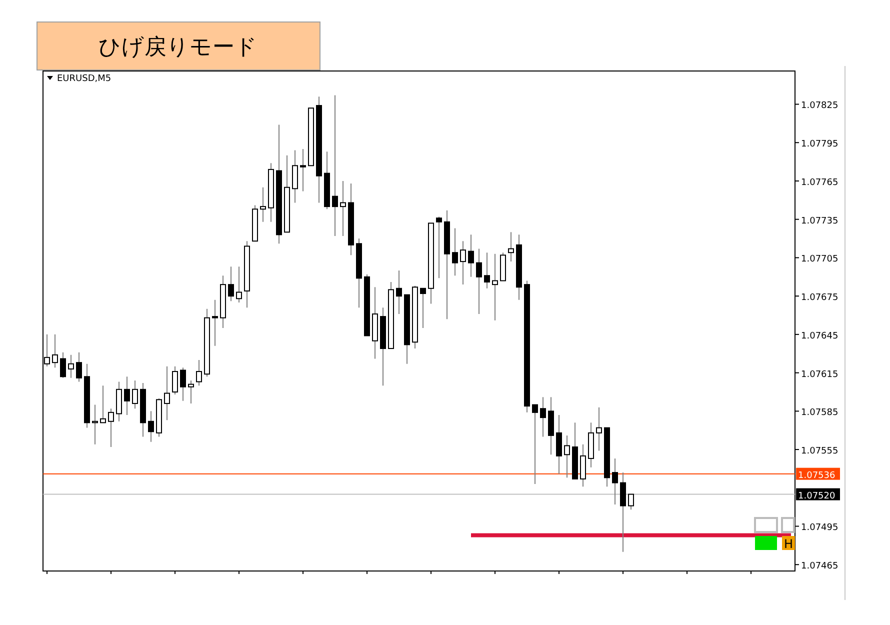  What do you see at coordinates (819, 375) in the screenshot?
I see `y-tick-label: 1.07615` at bounding box center [819, 375].